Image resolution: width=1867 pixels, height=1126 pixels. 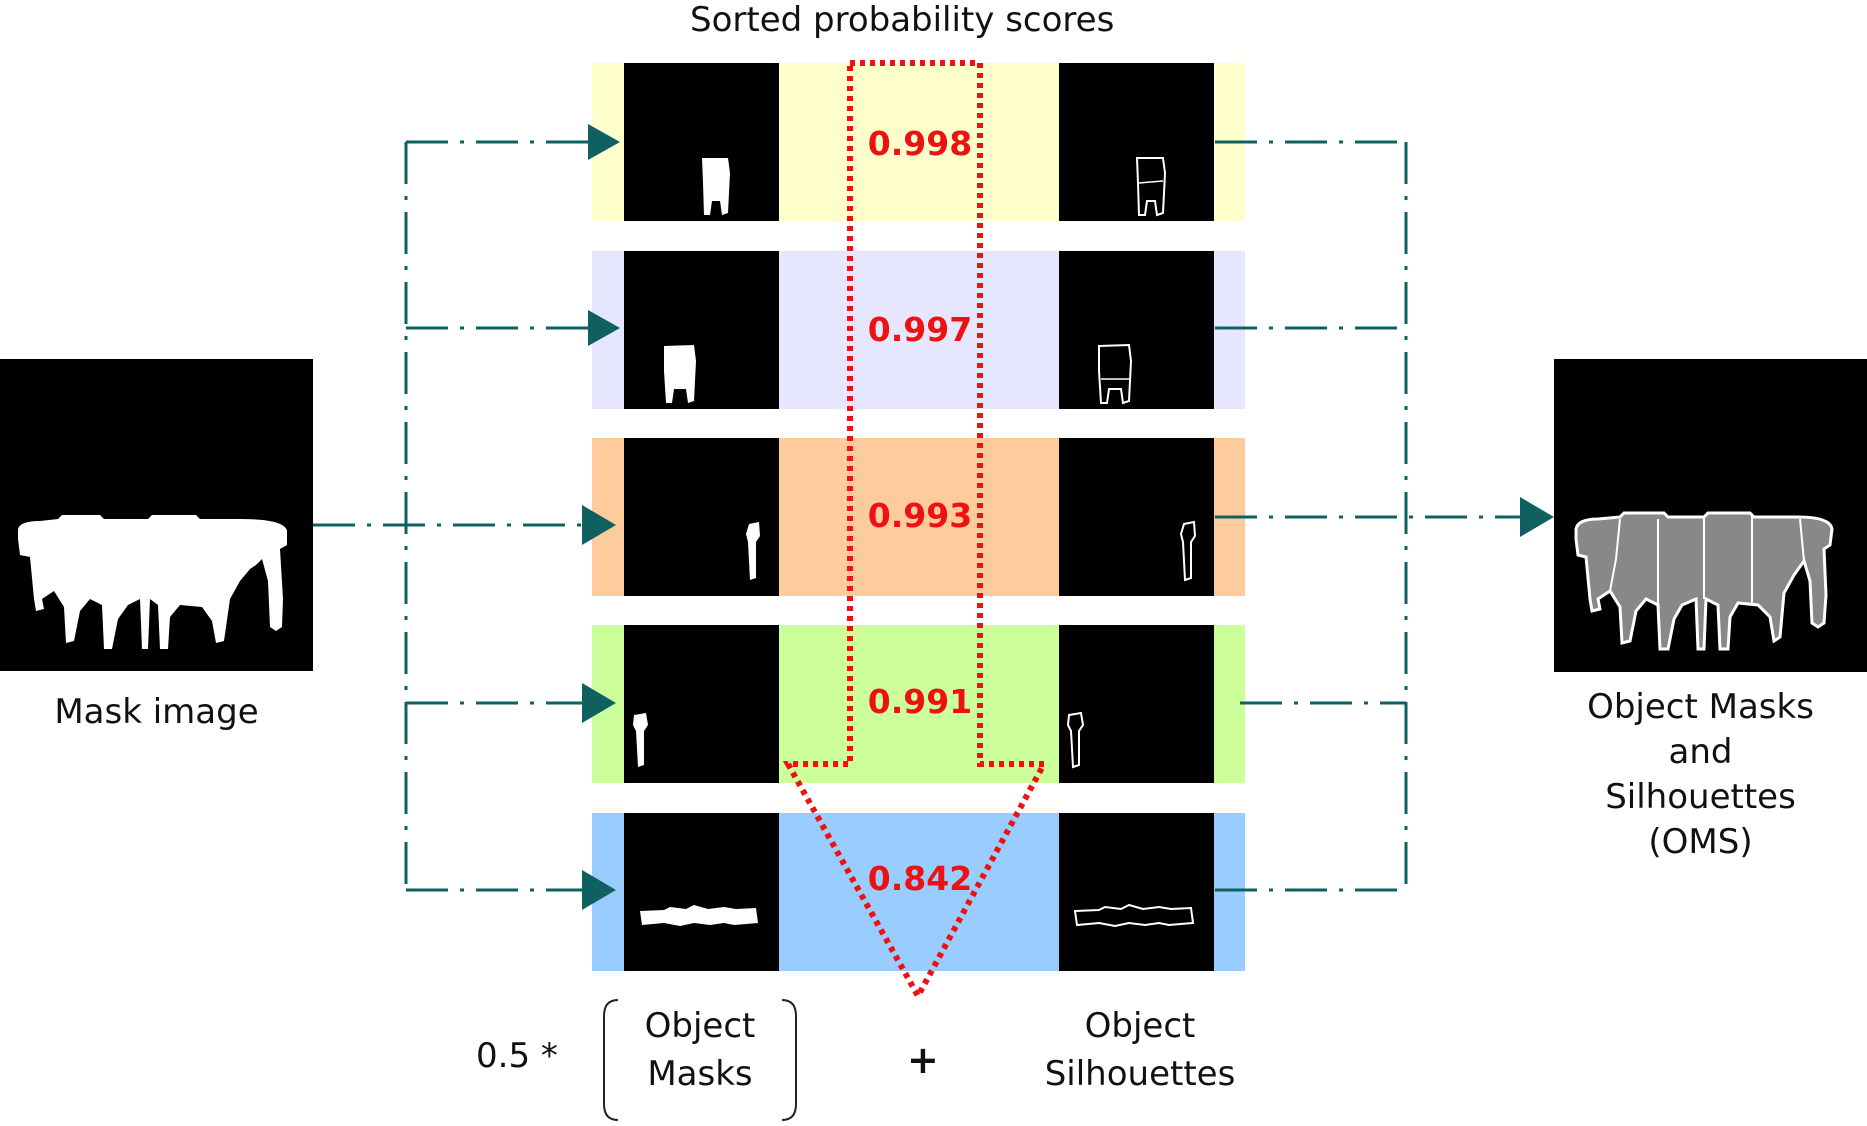 I want to click on formula-silhouettes-line-1: Object, so click(x=1140, y=1026).